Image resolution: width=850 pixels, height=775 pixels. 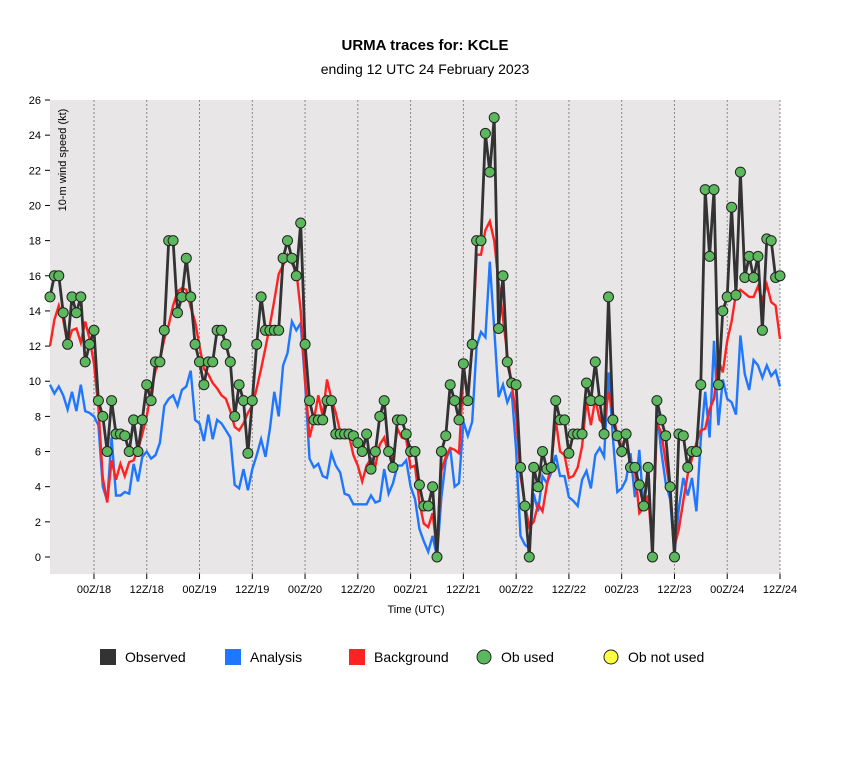 I want to click on y-tick-label-11: 22, so click(x=35, y=171).